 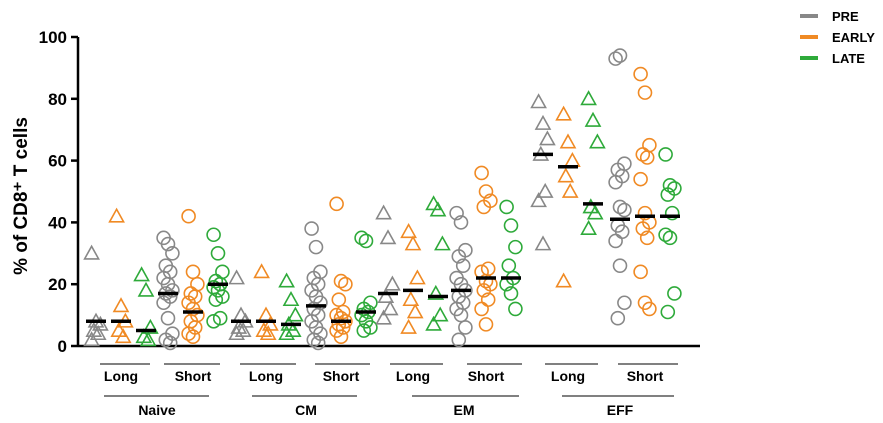 What do you see at coordinates (57, 161) in the screenshot?
I see `y-tick-label: 60` at bounding box center [57, 161].